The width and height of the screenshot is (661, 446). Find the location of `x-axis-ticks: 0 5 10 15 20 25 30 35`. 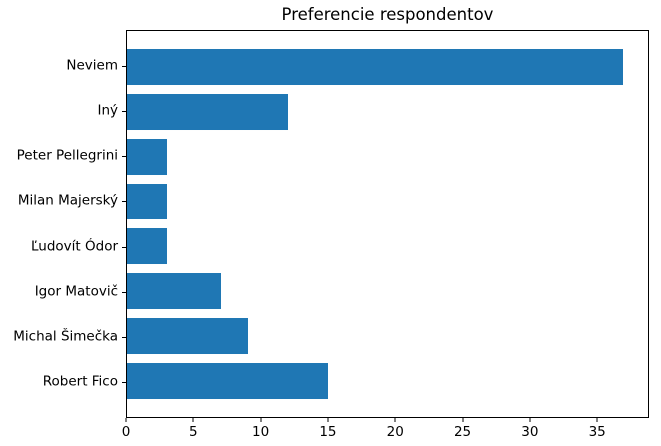

x-axis-ticks: 0 5 10 15 20 25 30 35 is located at coordinates (385, 432).